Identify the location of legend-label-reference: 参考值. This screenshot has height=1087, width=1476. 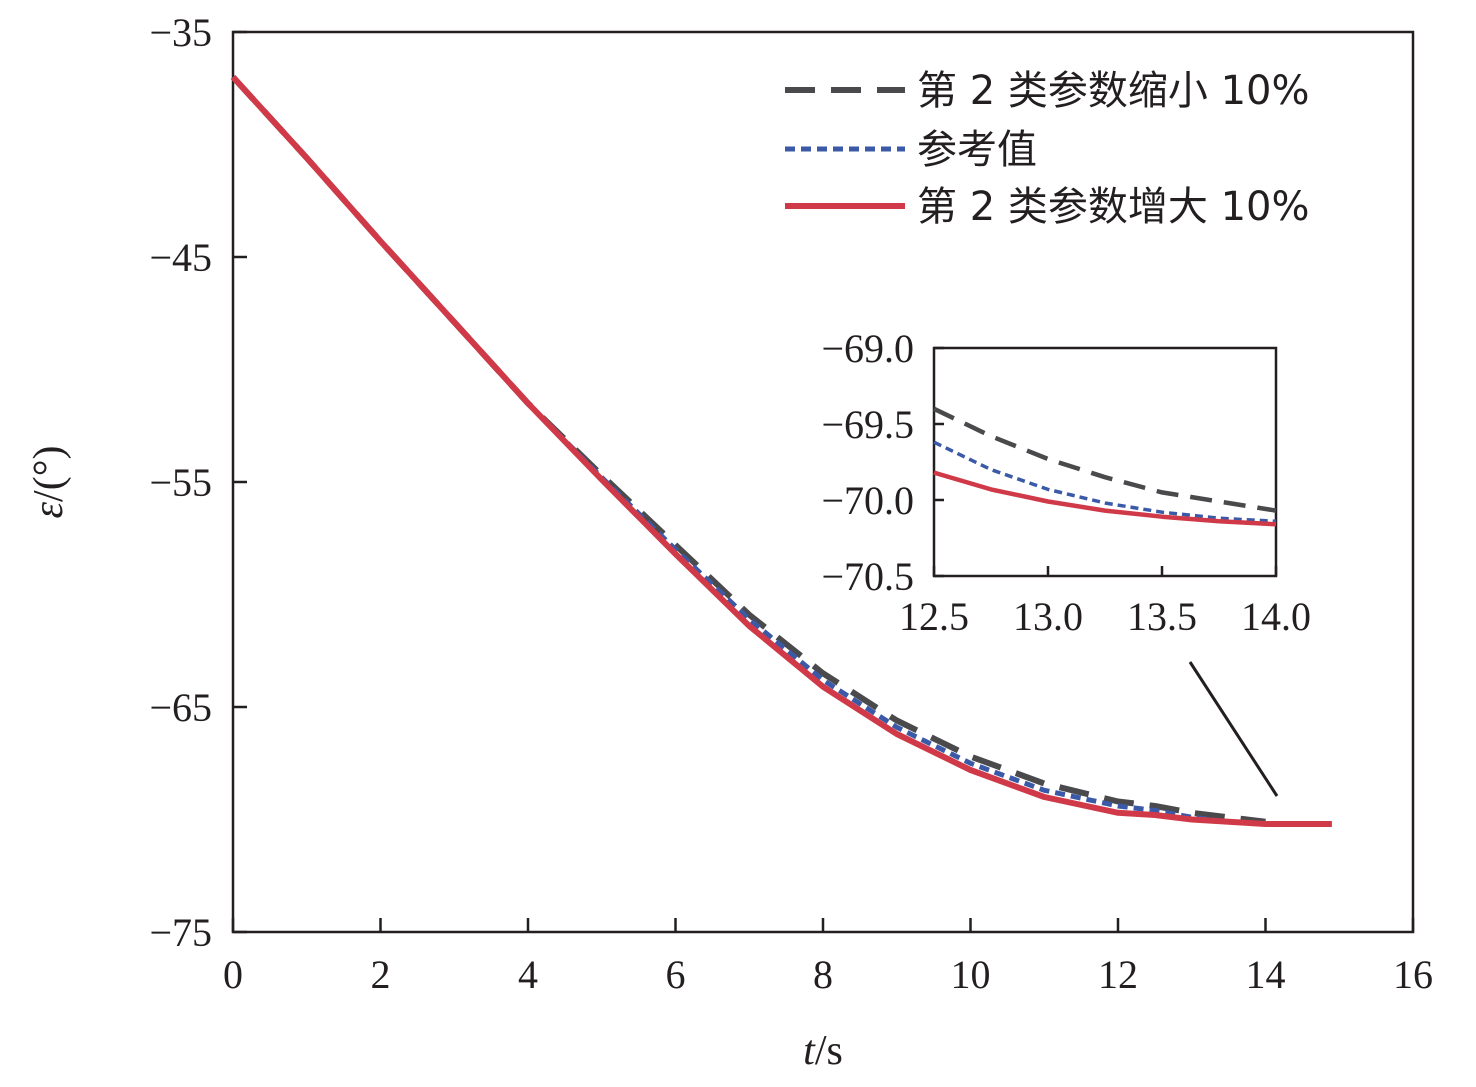
(977, 150).